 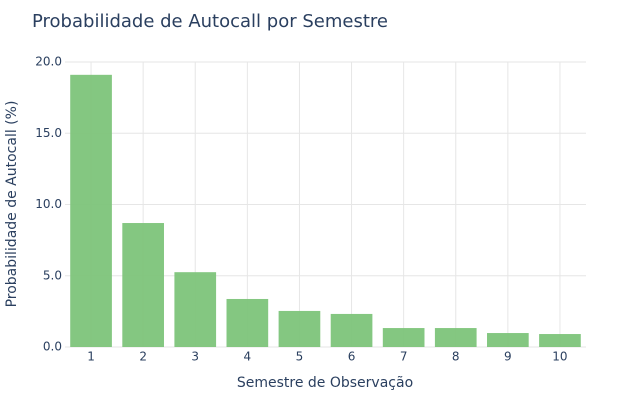 I want to click on y-tick-label: 0.0, so click(x=52, y=347).